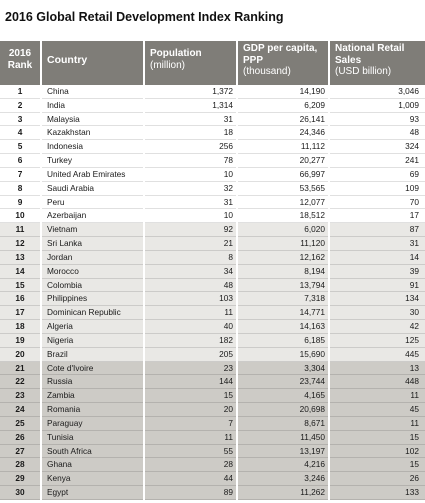 The width and height of the screenshot is (425, 503). What do you see at coordinates (212, 92) in the screenshot?
I see `table-row: 1 China 1,372 14,190 3,046` at bounding box center [212, 92].